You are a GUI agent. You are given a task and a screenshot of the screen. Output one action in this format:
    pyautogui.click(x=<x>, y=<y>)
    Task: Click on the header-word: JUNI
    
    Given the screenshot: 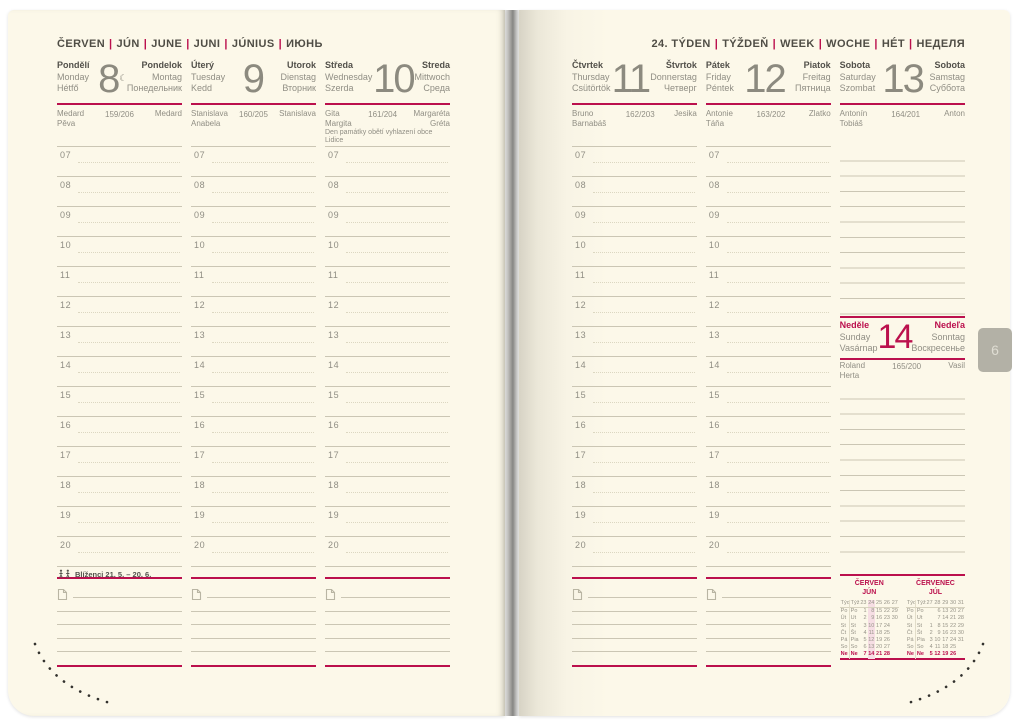 What is the action you would take?
    pyautogui.click(x=207, y=44)
    